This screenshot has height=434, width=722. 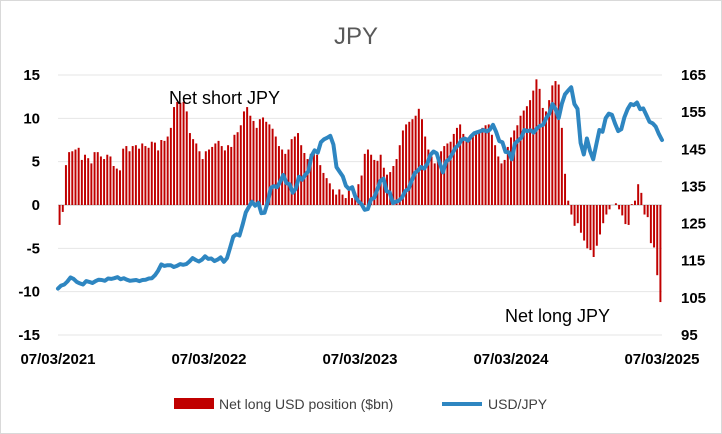 What do you see at coordinates (511, 359) in the screenshot?
I see `x-tick-label: 07/03/2024` at bounding box center [511, 359].